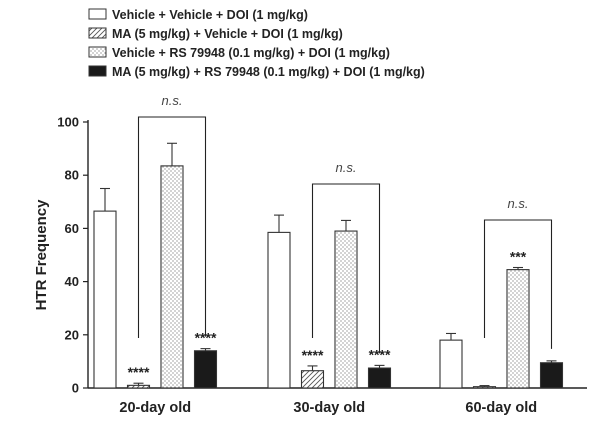 This screenshot has height=423, width=597. I want to click on category-label-2: 60-day old, so click(501, 408).